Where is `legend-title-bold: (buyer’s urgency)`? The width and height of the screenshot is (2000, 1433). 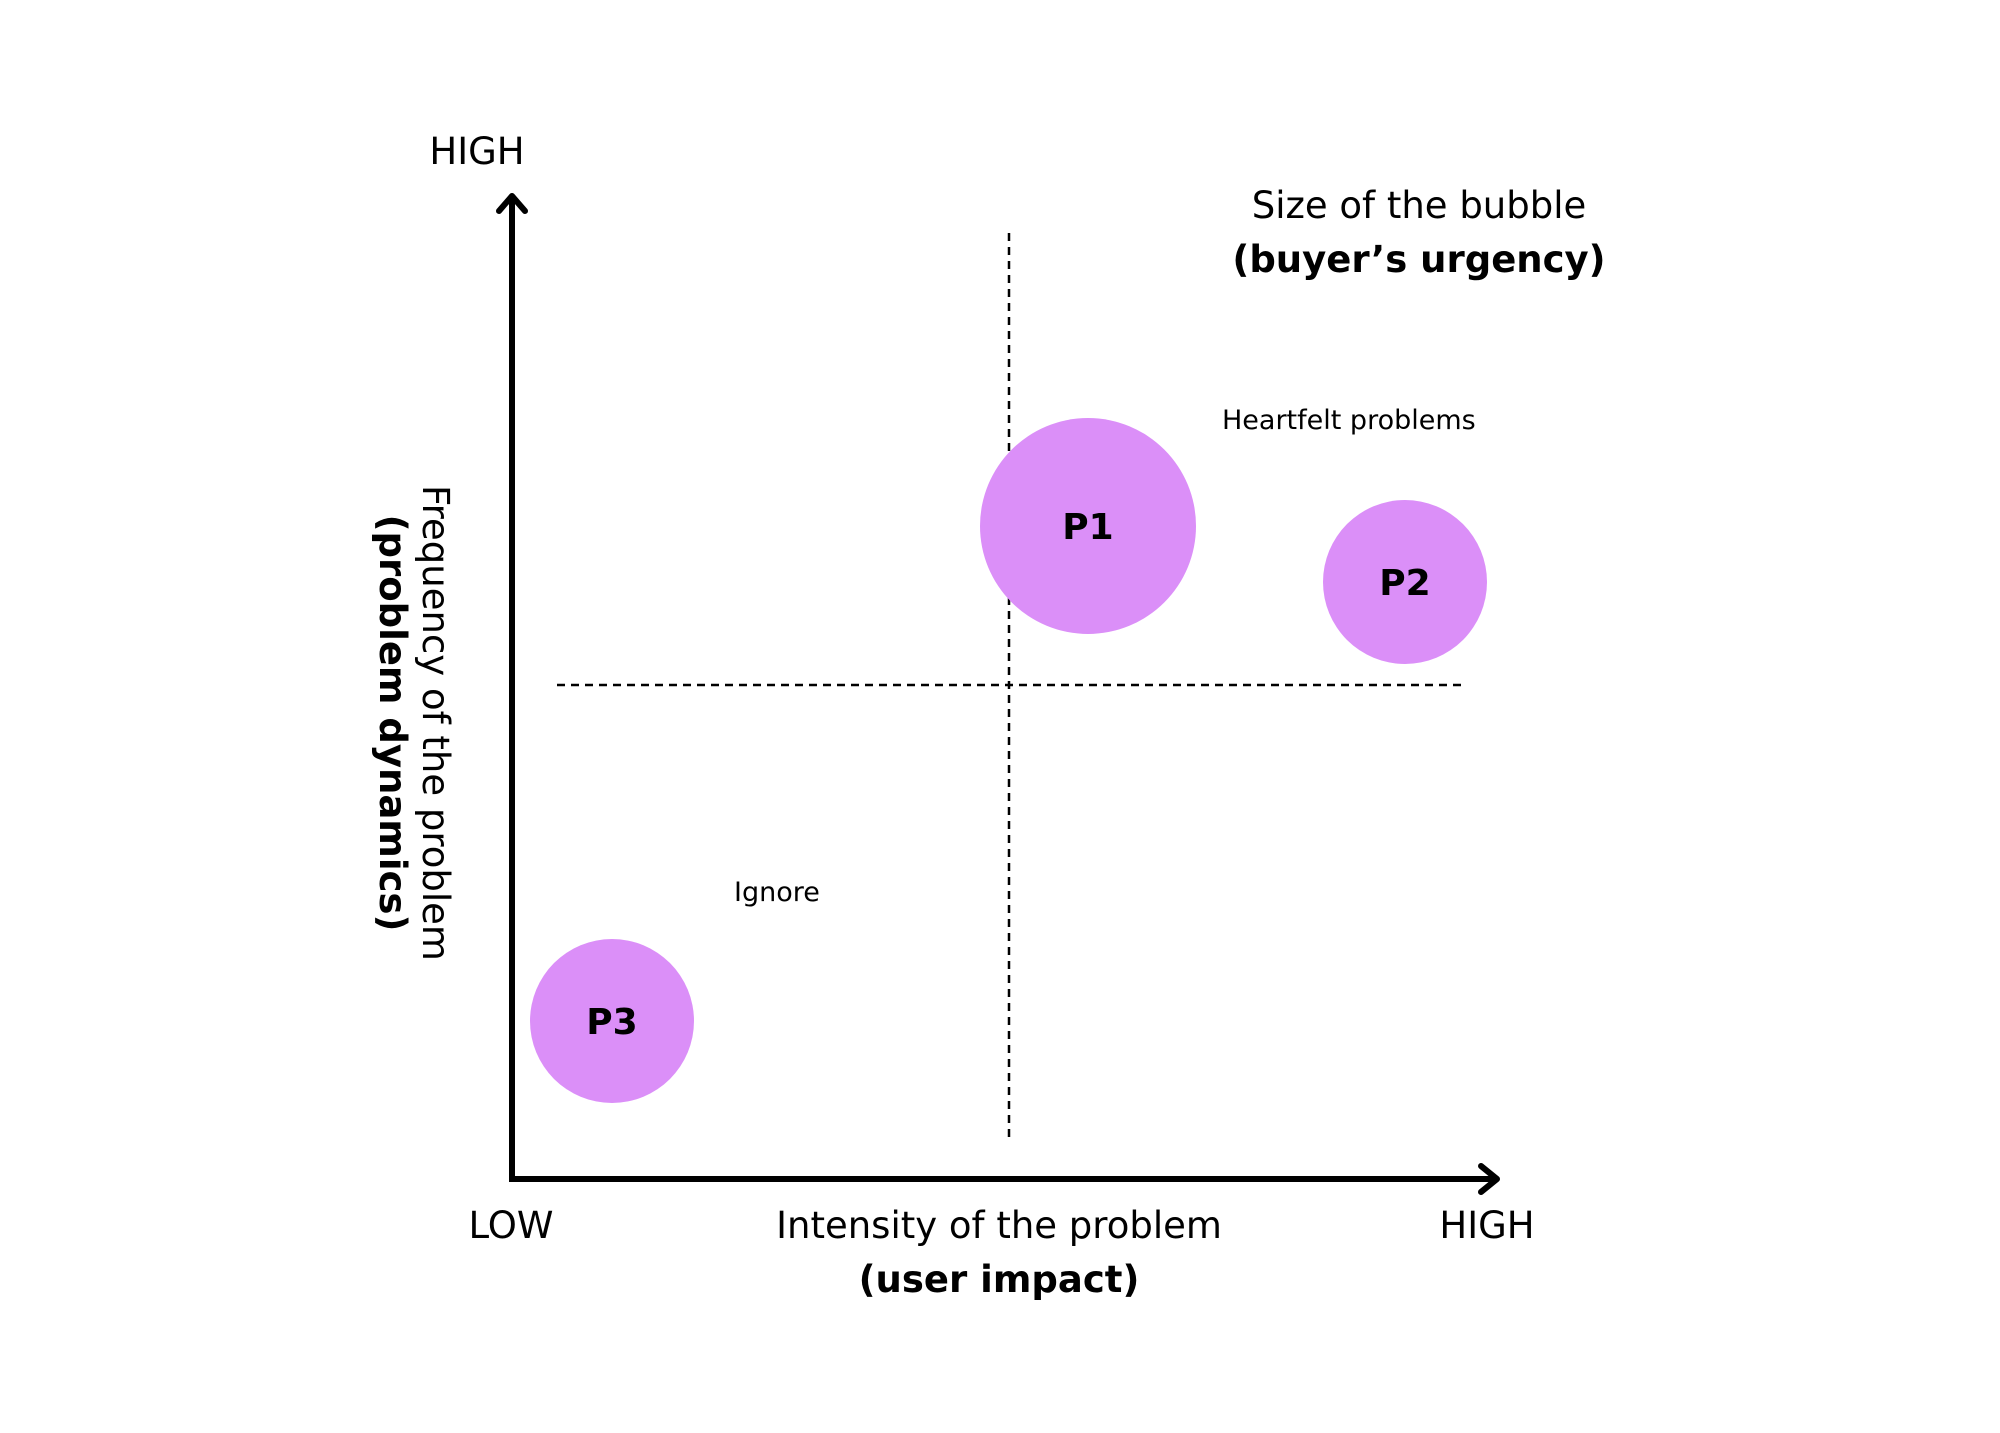 legend-title-bold: (buyer’s urgency) is located at coordinates (1418, 259).